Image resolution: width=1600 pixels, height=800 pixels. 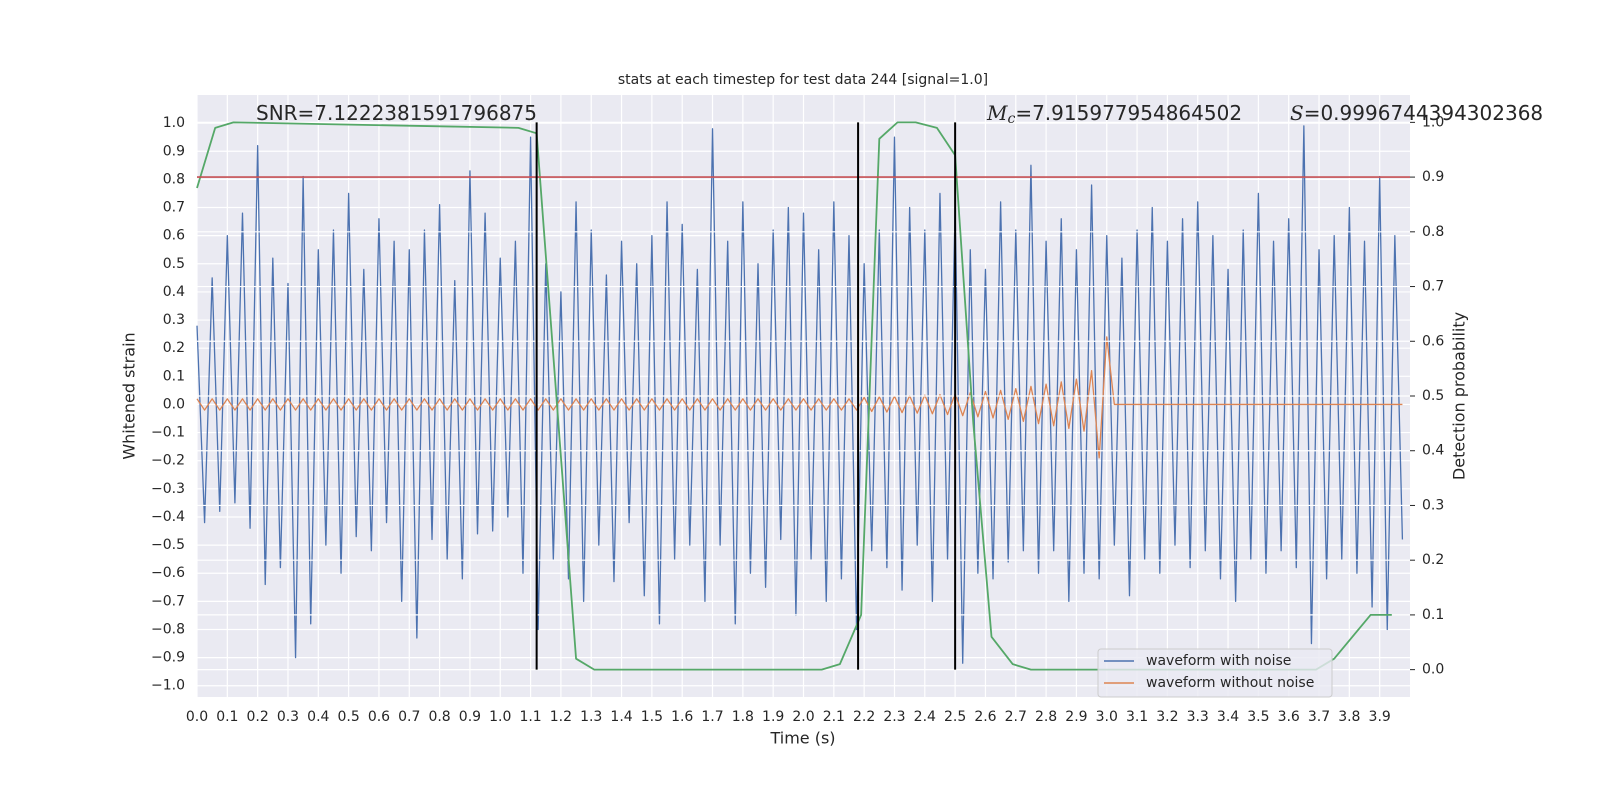 What do you see at coordinates (621, 717) in the screenshot?
I see `x-tick-label: 1.4` at bounding box center [621, 717].